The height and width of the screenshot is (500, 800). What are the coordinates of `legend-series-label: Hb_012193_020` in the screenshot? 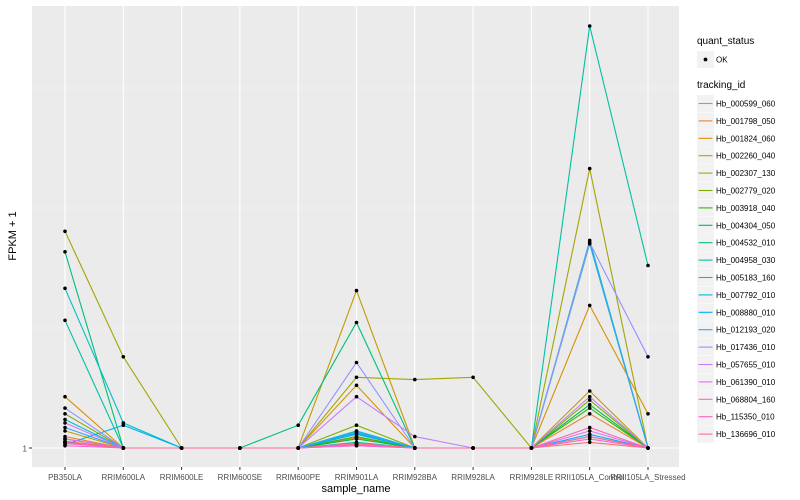 It's located at (746, 330).